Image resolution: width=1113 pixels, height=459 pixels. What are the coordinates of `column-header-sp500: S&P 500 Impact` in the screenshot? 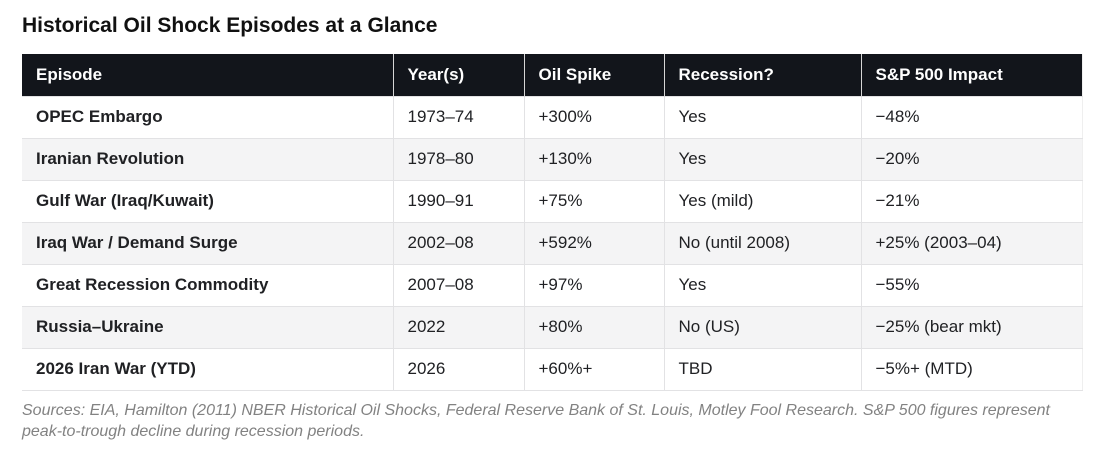 It's located at (971, 75).